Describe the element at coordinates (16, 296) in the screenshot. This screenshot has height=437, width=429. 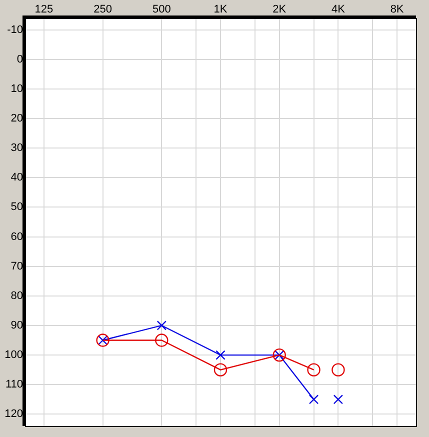
I see `y-tick-label: 80` at that location.